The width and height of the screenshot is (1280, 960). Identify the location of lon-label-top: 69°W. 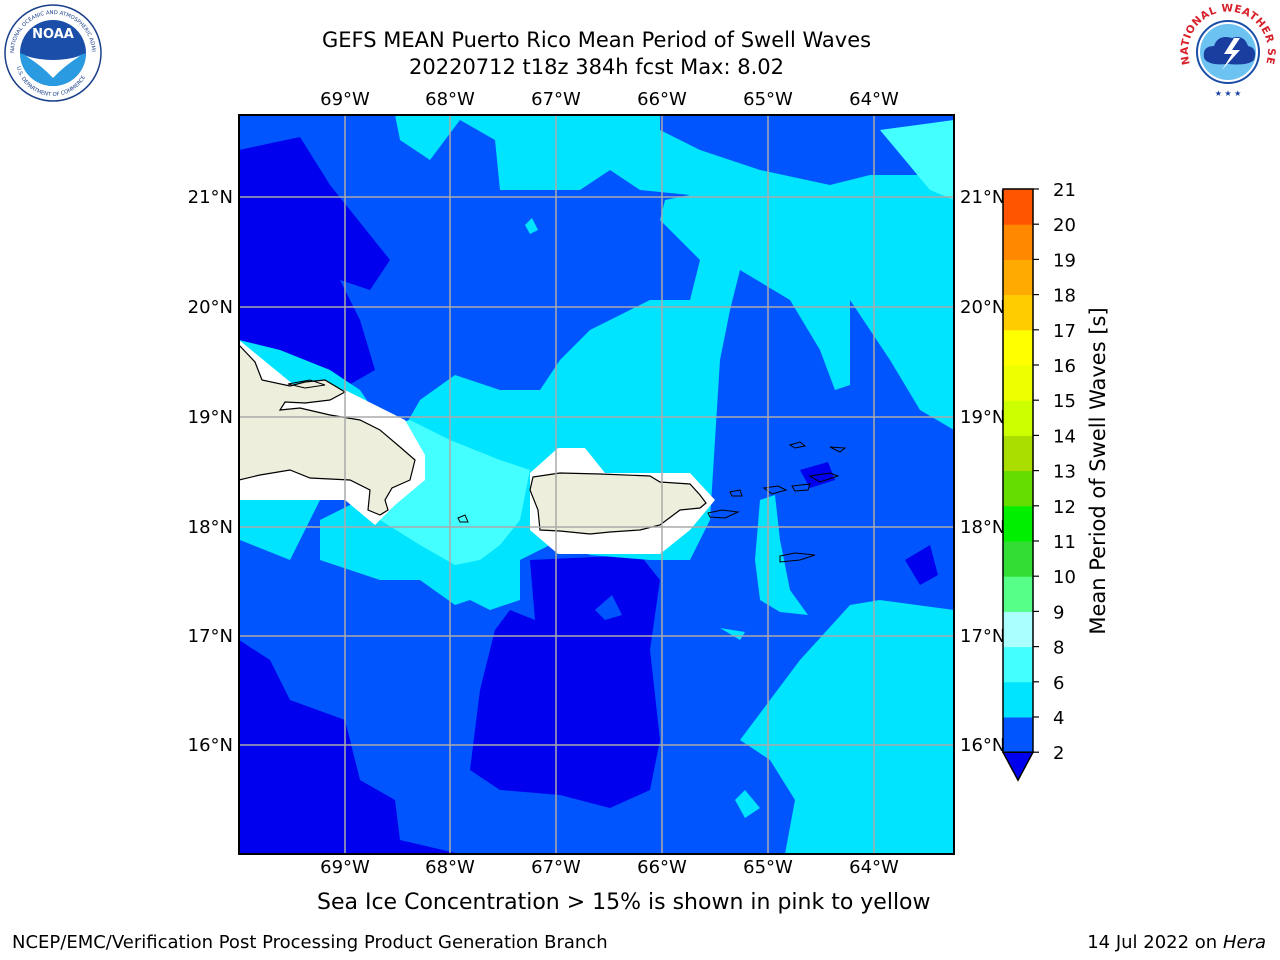
(345, 99).